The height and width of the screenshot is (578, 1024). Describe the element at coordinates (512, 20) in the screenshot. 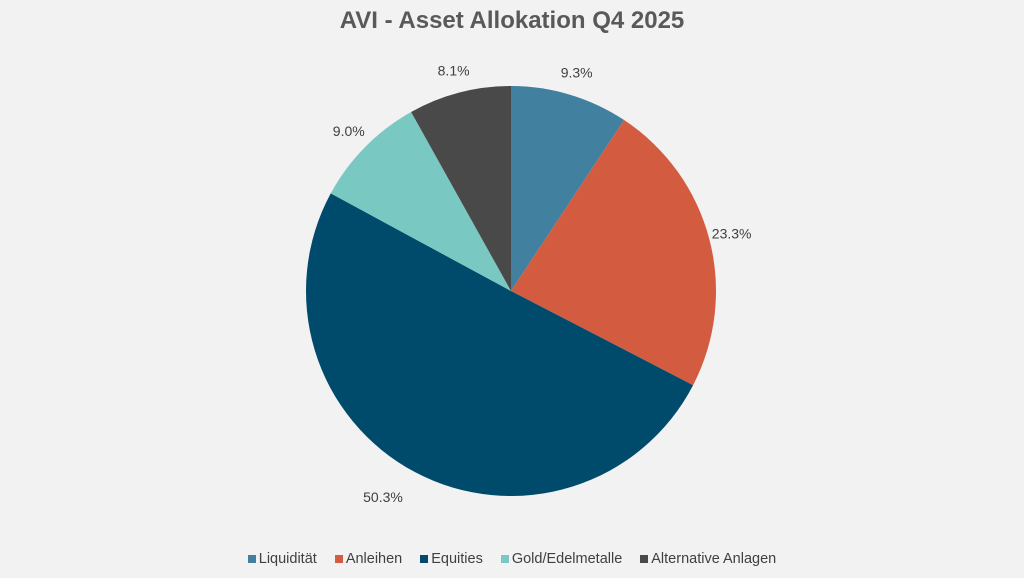

I see `chart-title: AVI - Asset Allokation Q4 2025` at that location.